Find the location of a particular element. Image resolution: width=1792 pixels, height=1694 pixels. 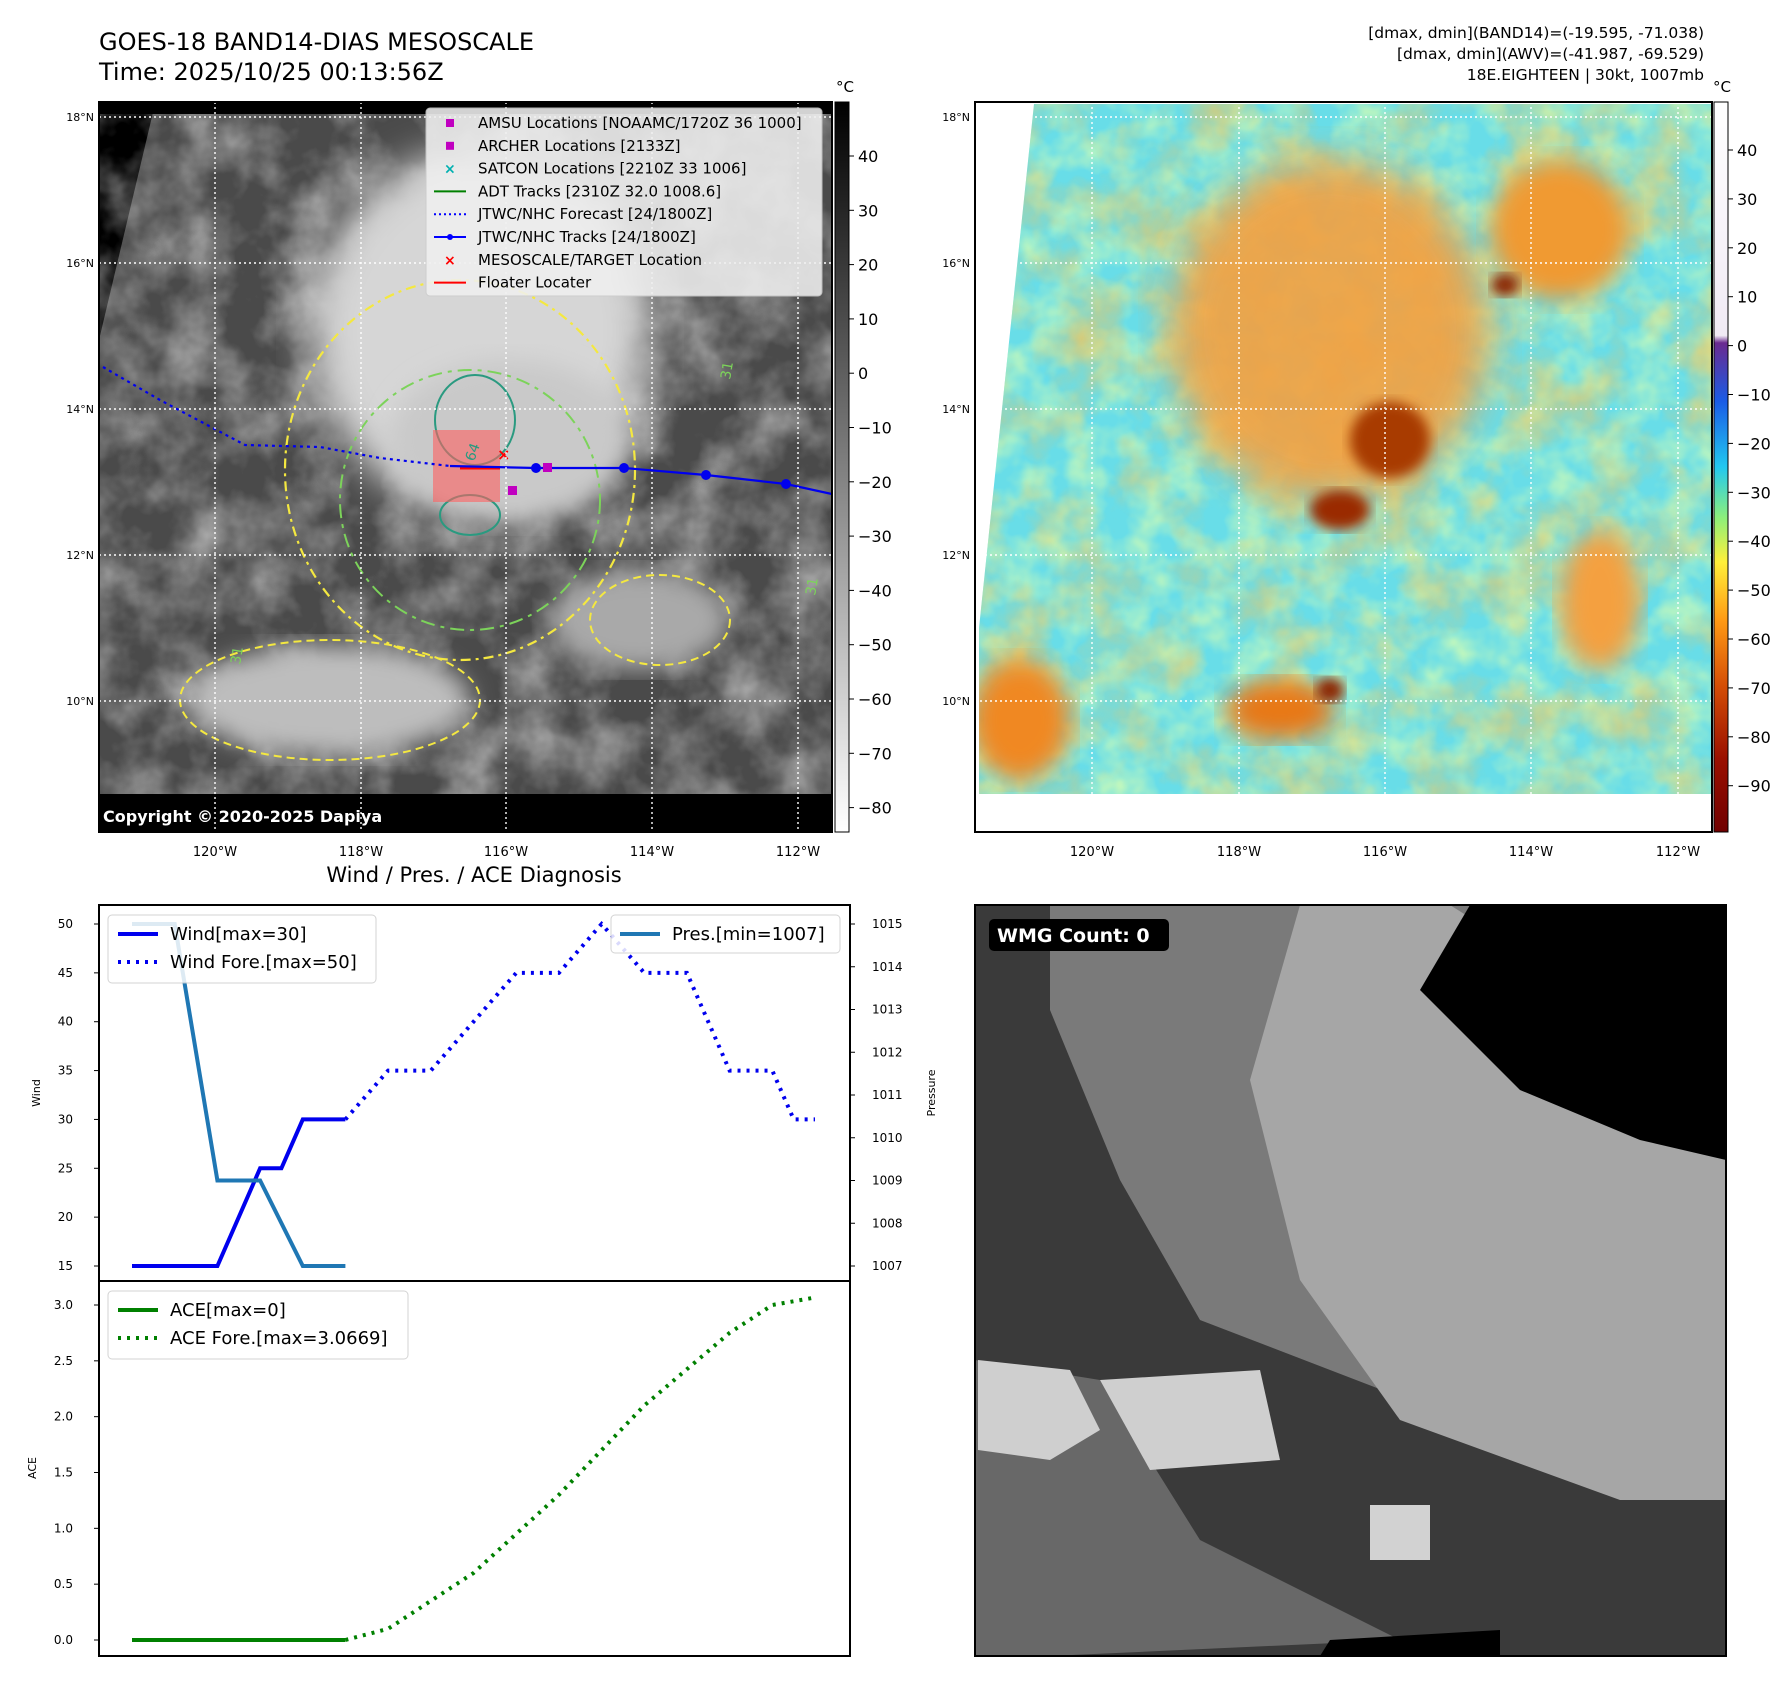

best-track is located at coordinates (640, 480).